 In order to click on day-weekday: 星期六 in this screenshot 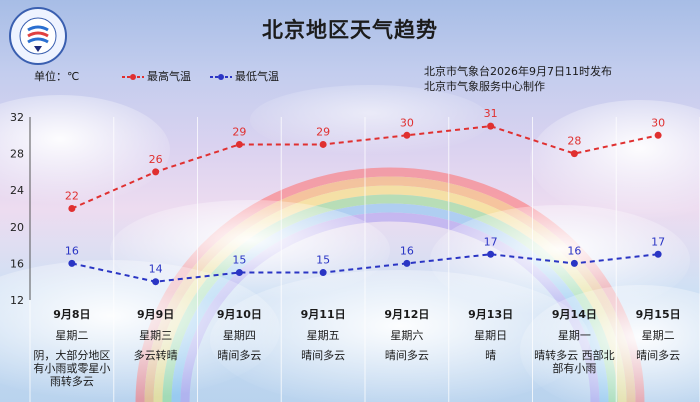, I will do `click(407, 335)`.